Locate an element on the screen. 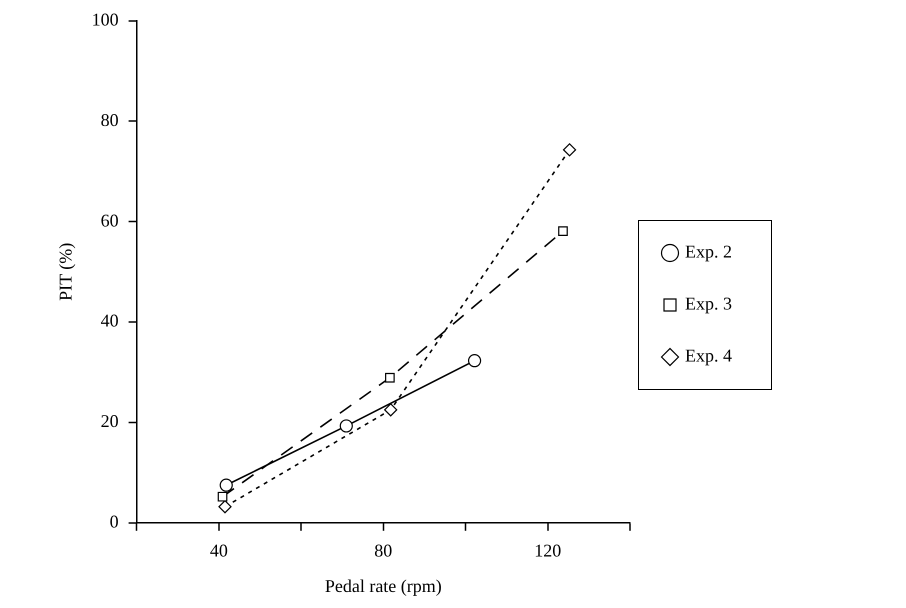 This screenshot has width=906, height=608. y-tick-label: 40 is located at coordinates (109, 320).